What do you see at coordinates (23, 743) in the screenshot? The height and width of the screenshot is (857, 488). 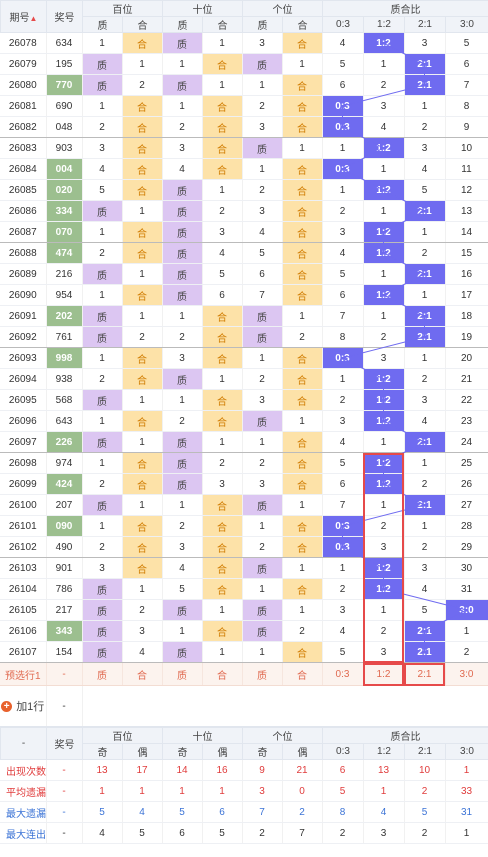 I see `stats-dash-header: -` at bounding box center [23, 743].